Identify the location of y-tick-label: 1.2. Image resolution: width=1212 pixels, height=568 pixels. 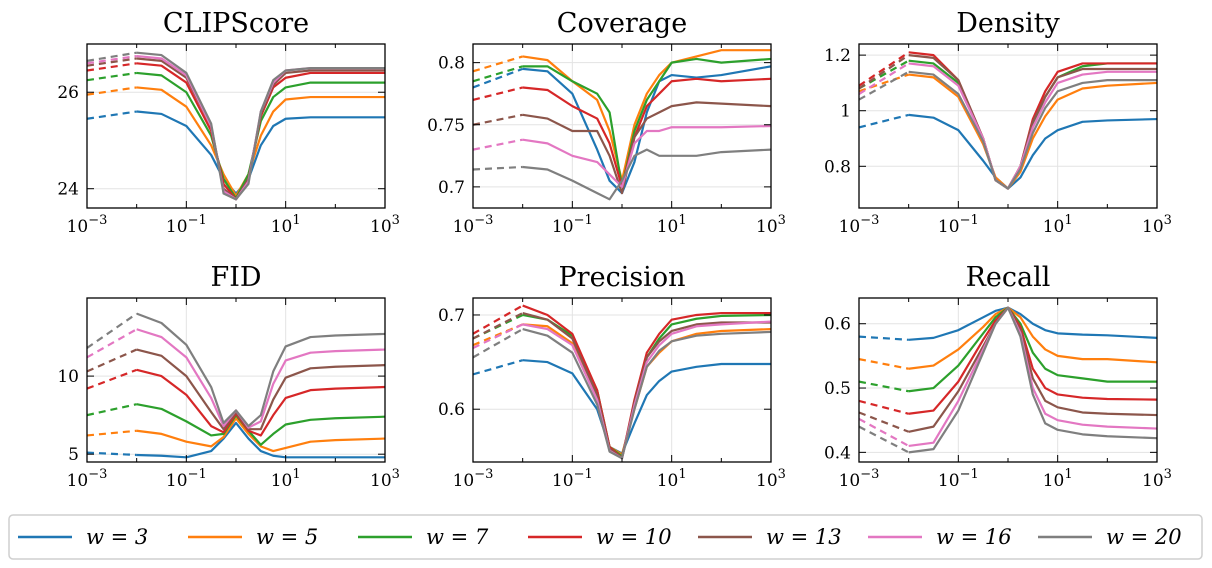
(837, 56).